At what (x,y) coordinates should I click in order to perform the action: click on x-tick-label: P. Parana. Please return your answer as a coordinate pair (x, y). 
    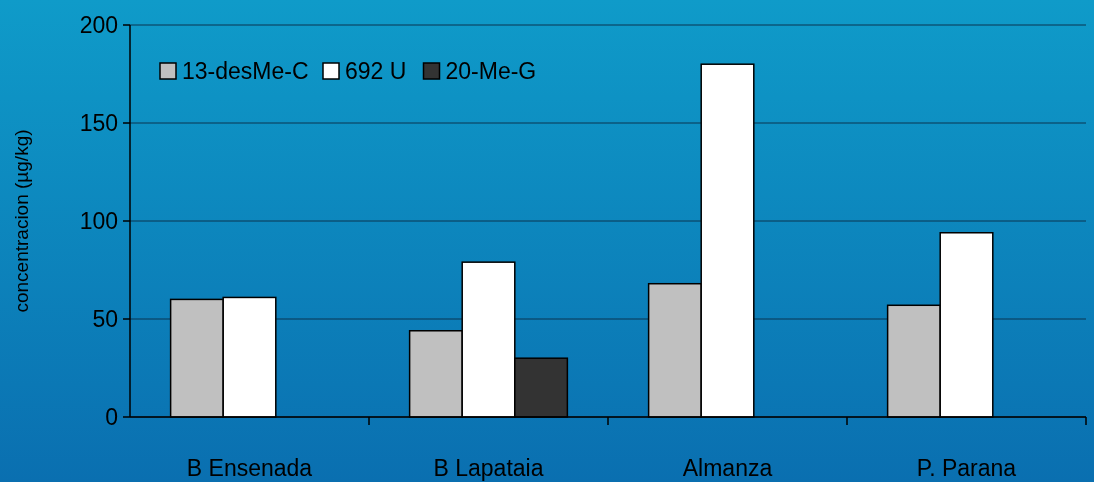
    Looking at the image, I should click on (966, 468).